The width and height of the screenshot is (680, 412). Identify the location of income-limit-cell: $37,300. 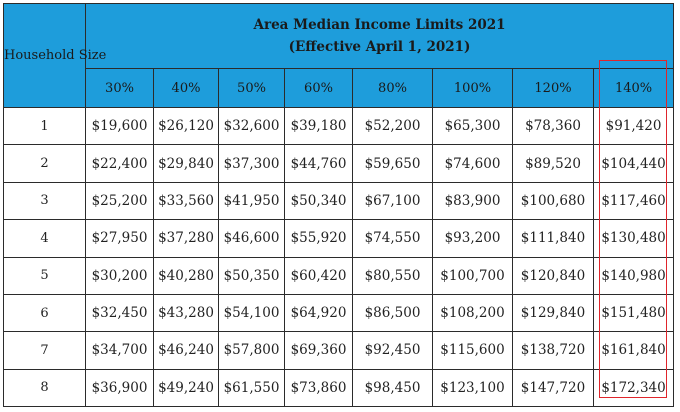
(251, 163).